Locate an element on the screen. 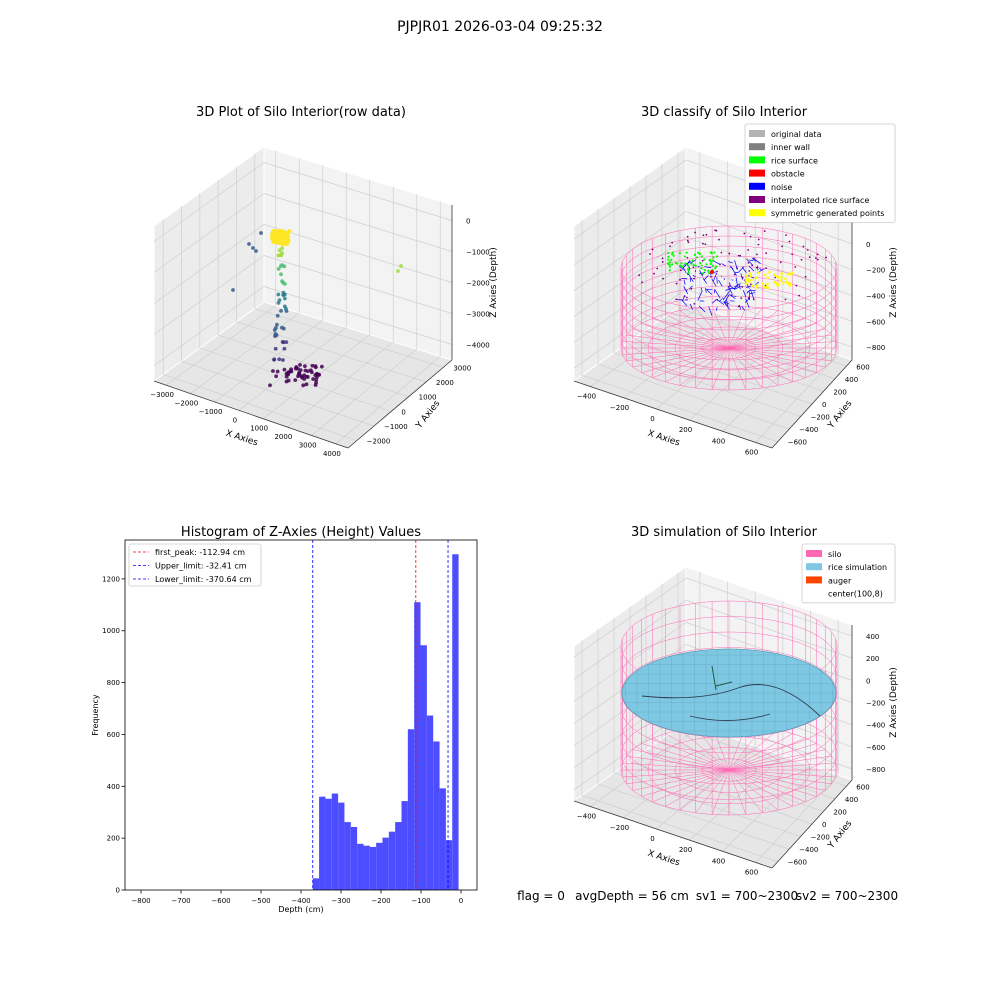  raw-xtick: 3000 is located at coordinates (308, 445).